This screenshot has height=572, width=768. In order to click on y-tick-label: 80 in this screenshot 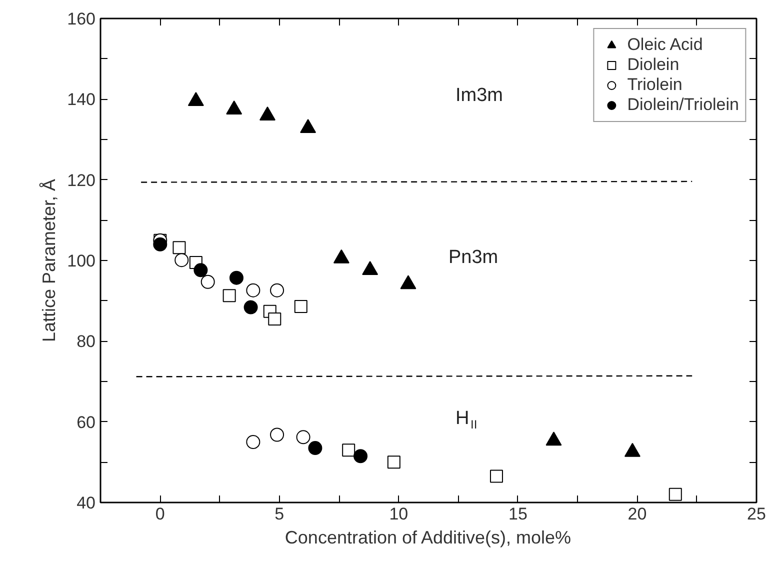, I will do `click(86, 342)`.